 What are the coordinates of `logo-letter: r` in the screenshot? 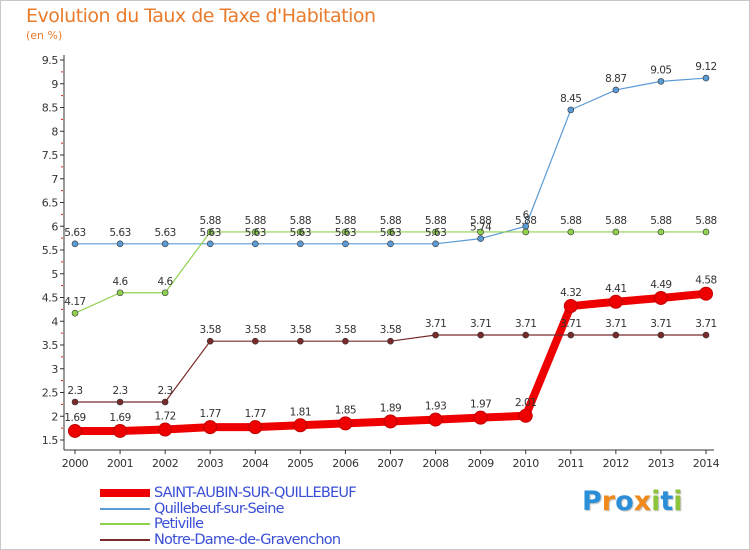 It's located at (608, 501).